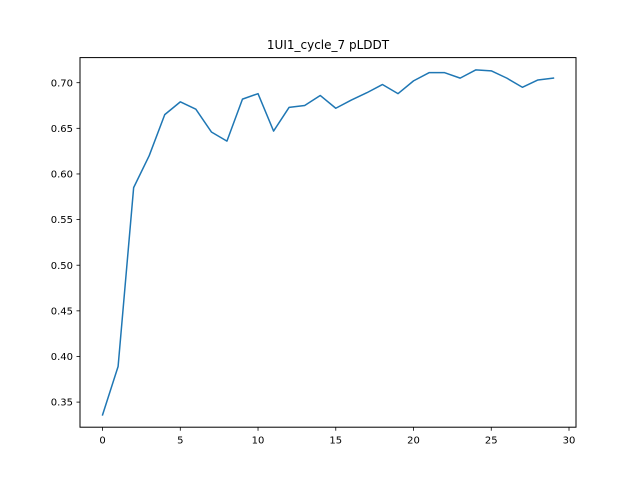 The width and height of the screenshot is (640, 480). Describe the element at coordinates (328, 45) in the screenshot. I see `chart-title: 1UI1_cycle_7 pLDDT` at that location.